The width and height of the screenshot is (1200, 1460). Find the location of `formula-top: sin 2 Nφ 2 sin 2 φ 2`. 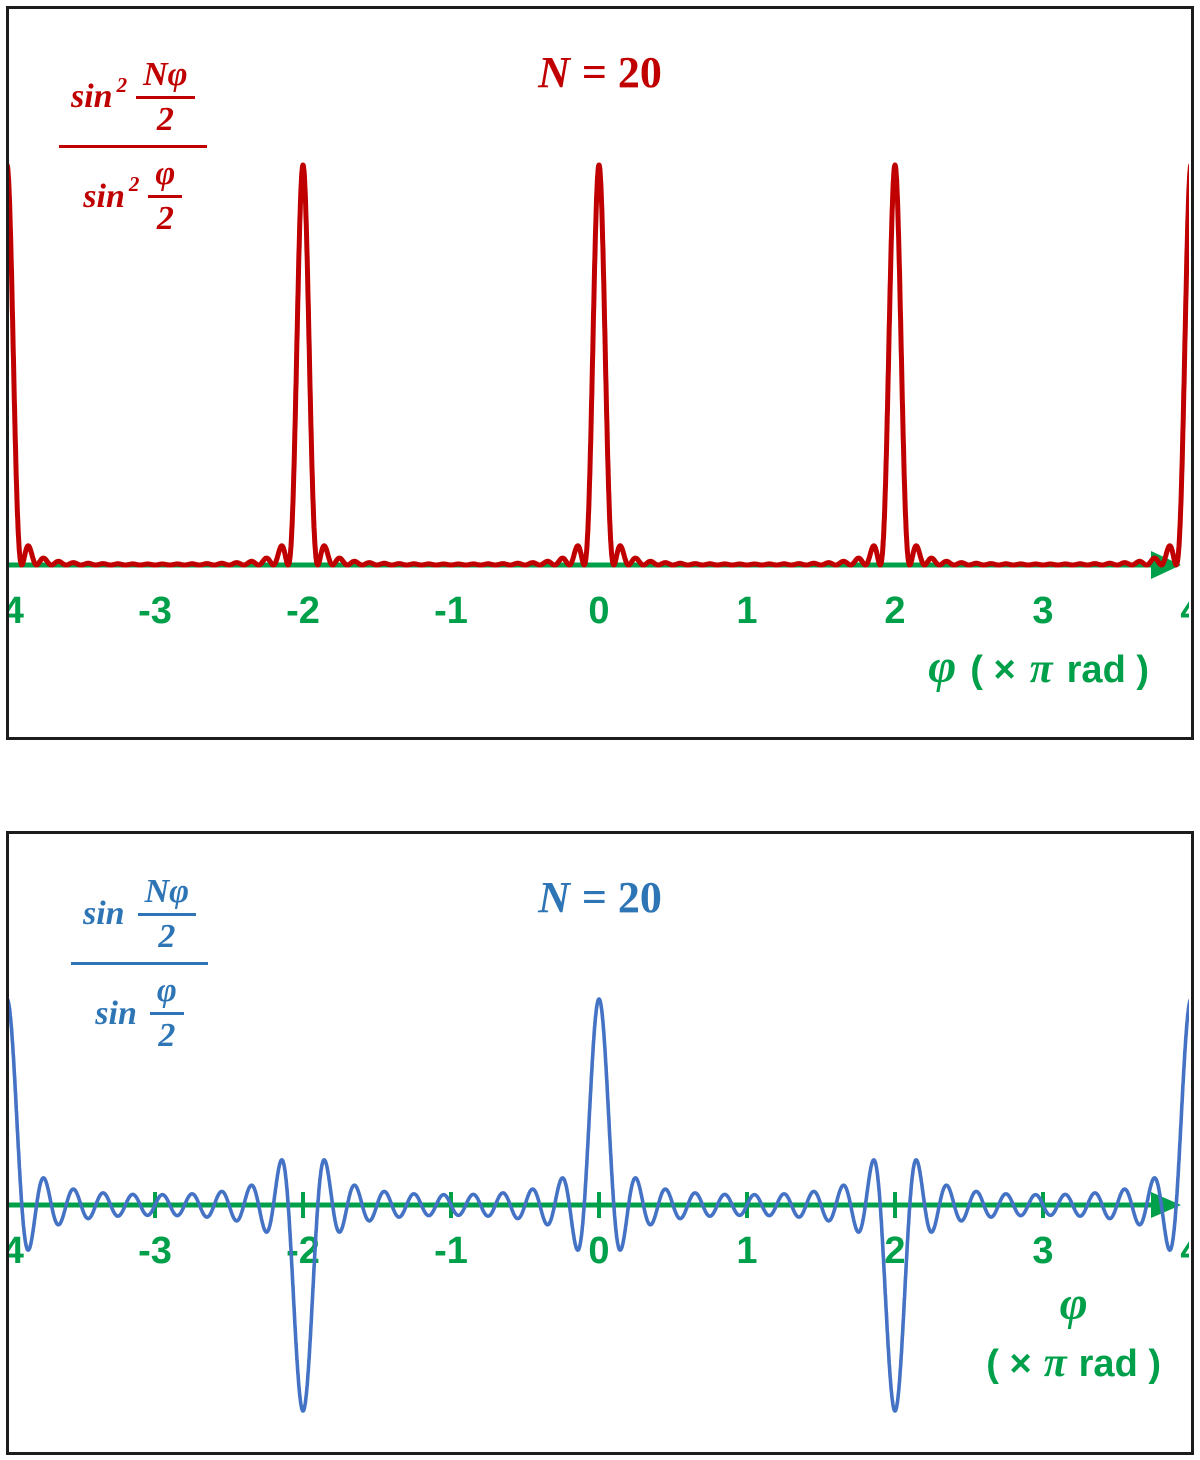

formula-top: sin 2 Nφ 2 sin 2 φ 2 is located at coordinates (133, 147).